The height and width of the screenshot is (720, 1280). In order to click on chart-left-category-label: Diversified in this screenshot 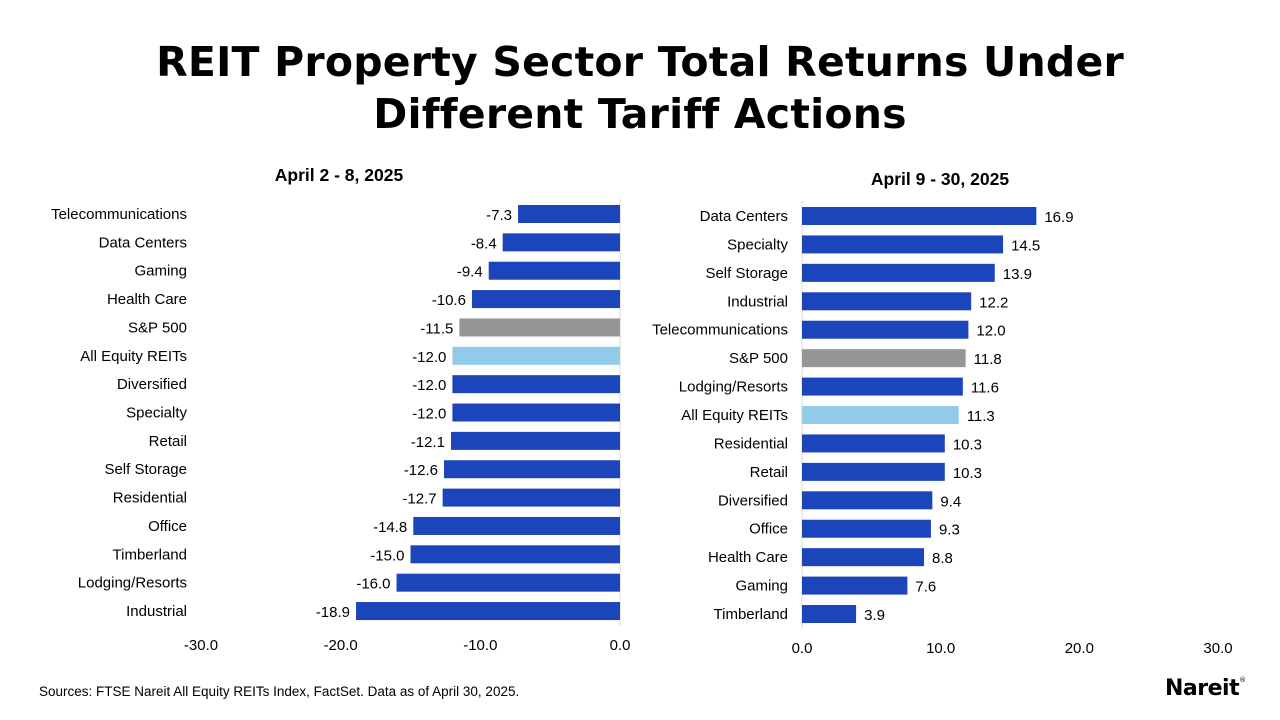, I will do `click(152, 384)`.